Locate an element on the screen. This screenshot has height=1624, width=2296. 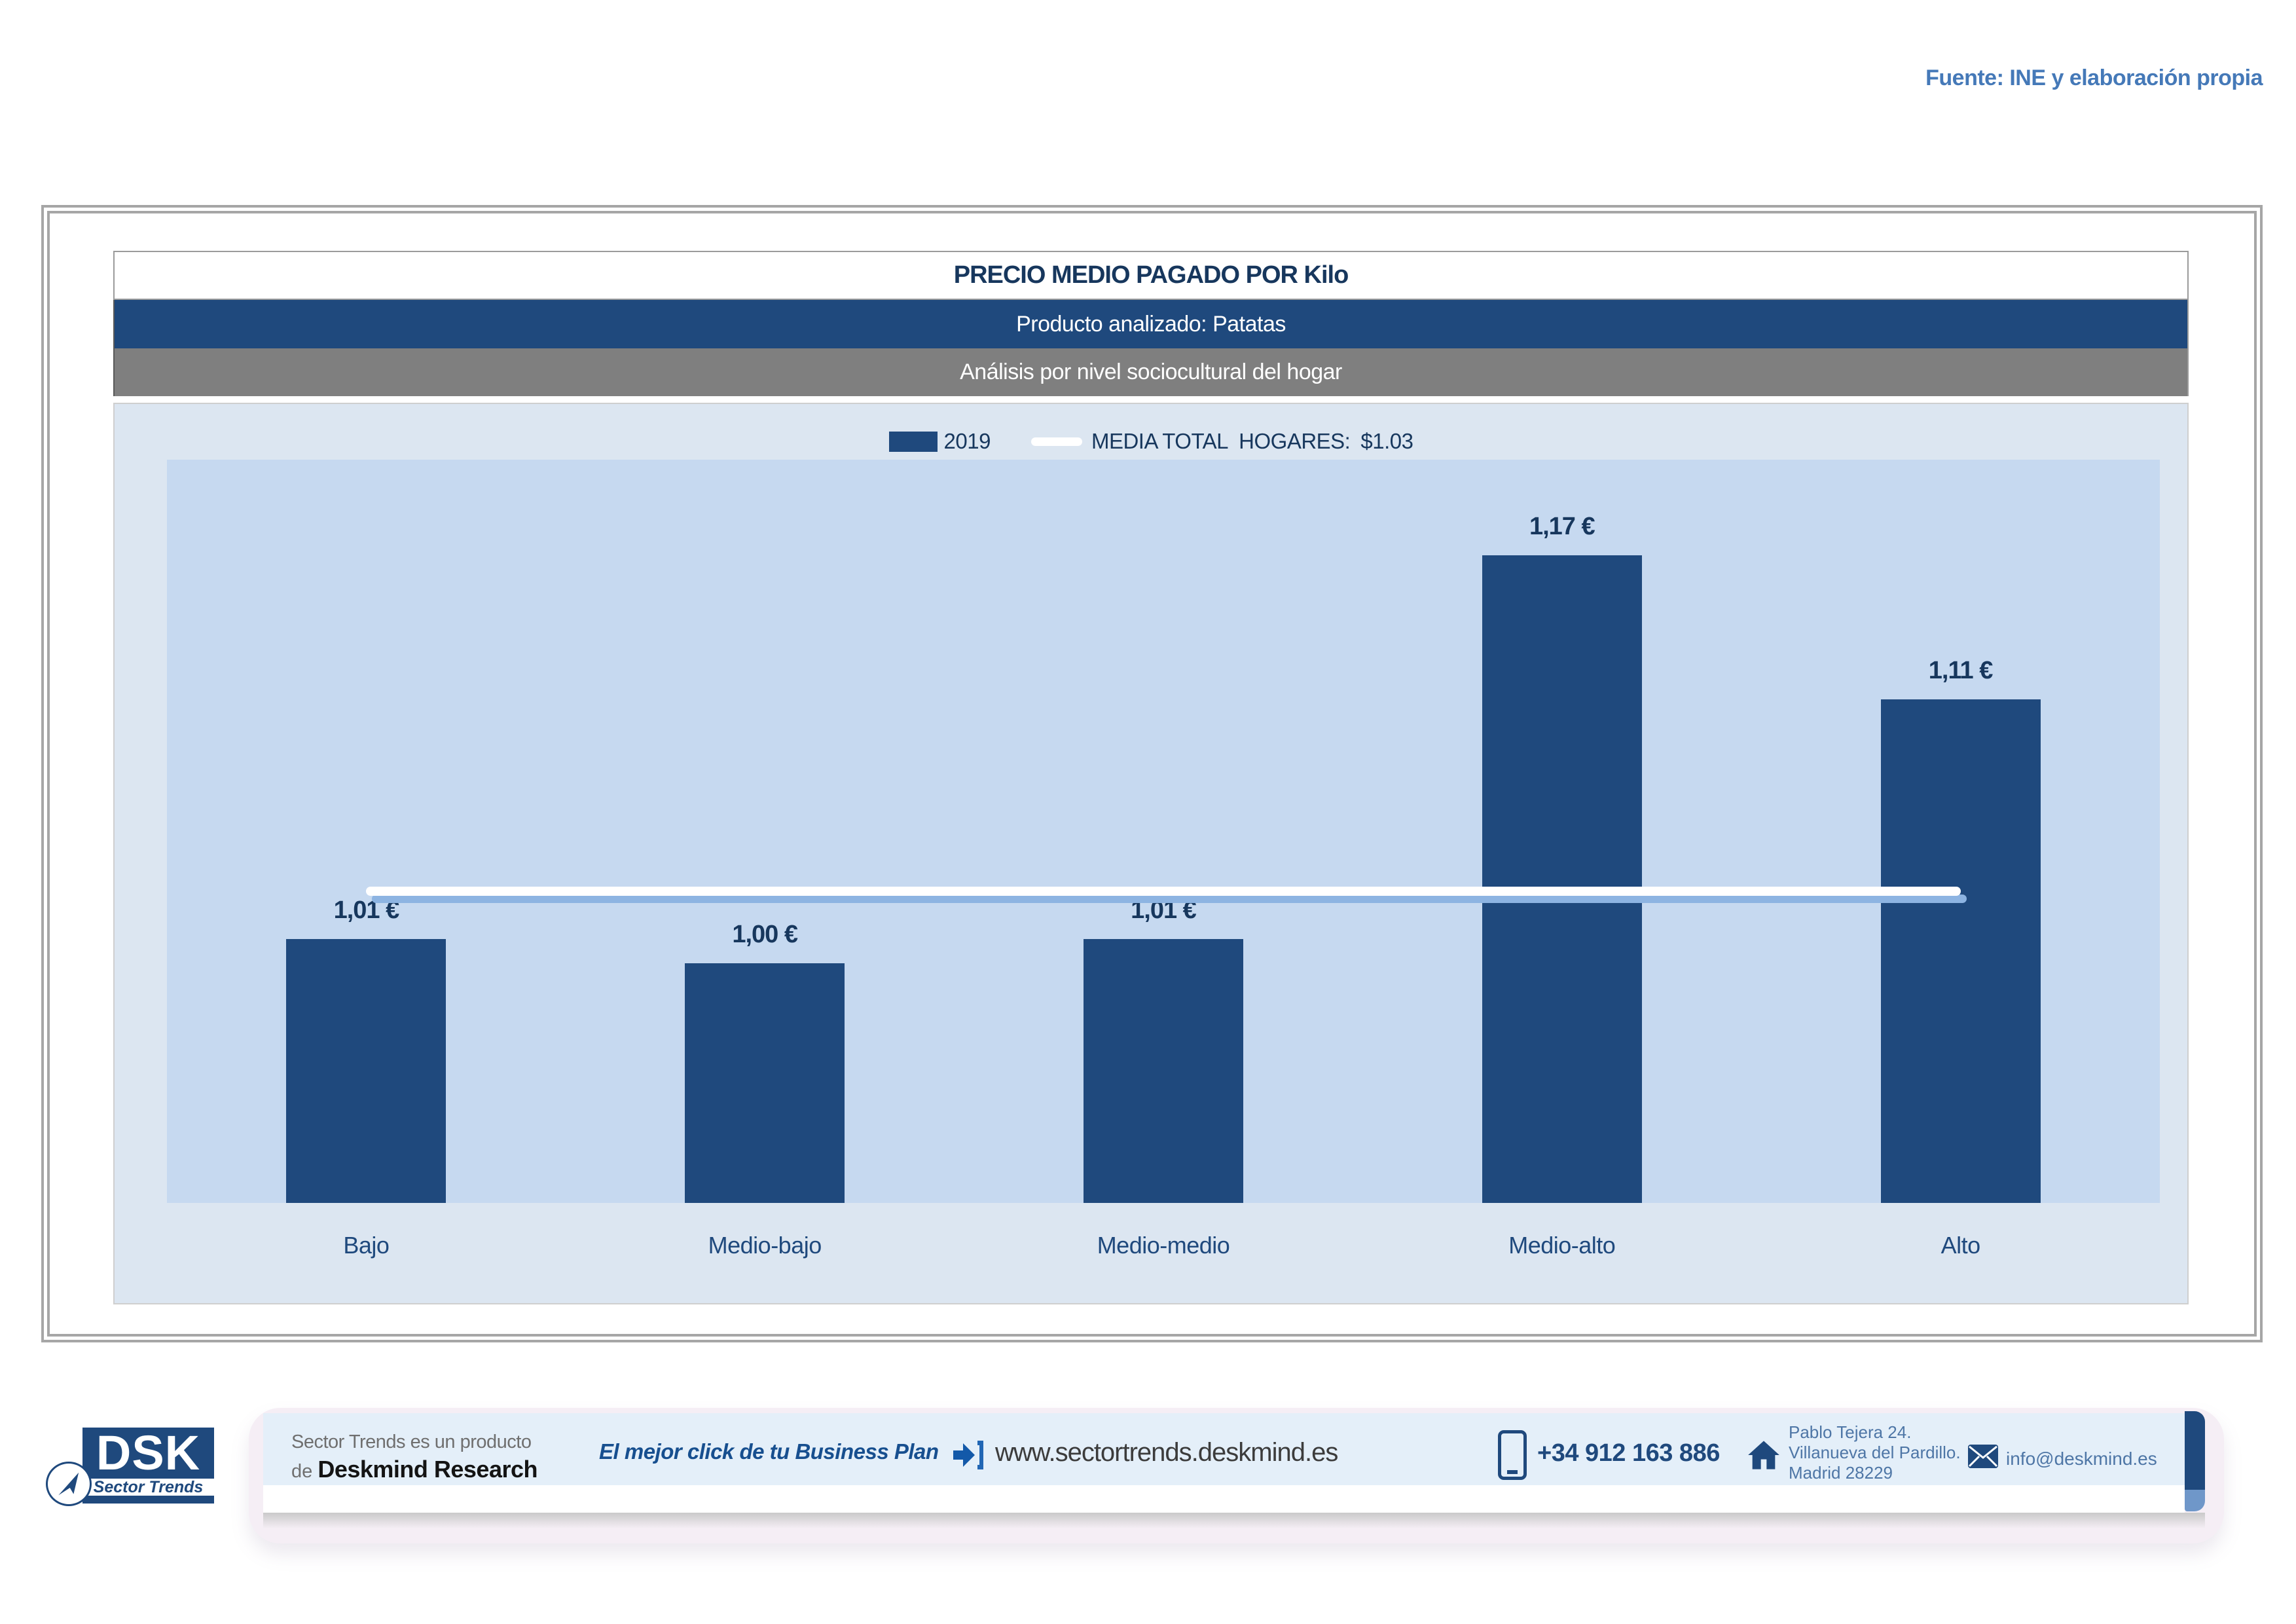
legend-media-line-swatch is located at coordinates (1056, 441).